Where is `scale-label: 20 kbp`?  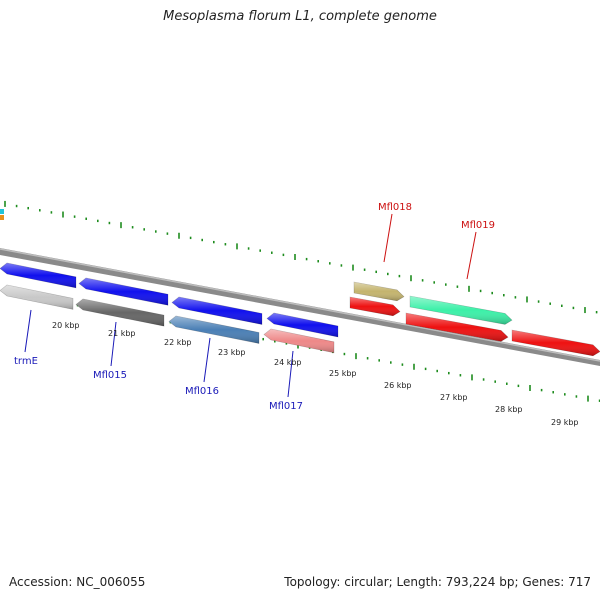 scale-label: 20 kbp is located at coordinates (66, 325).